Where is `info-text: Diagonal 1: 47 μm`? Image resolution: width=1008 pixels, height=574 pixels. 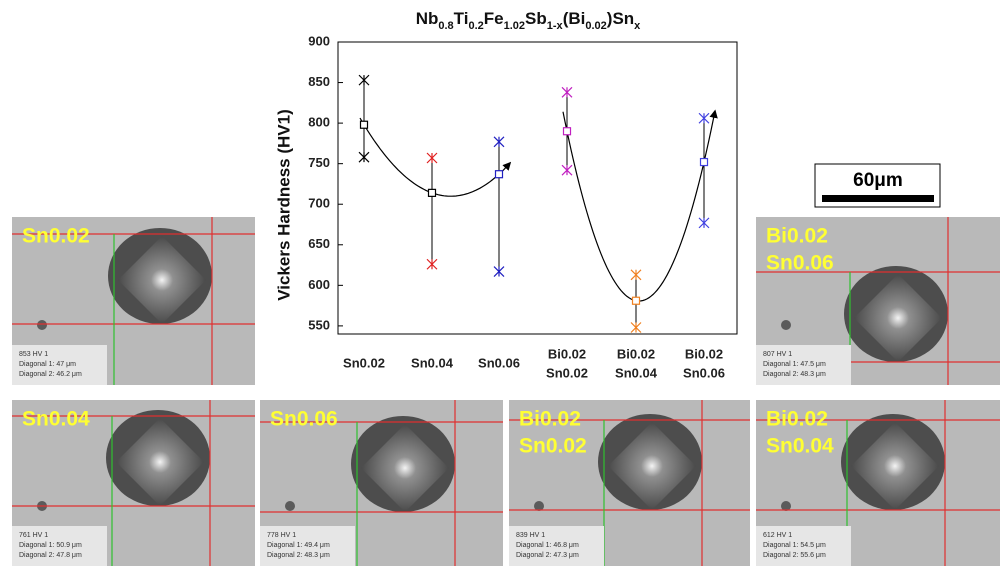 info-text: Diagonal 1: 47 μm is located at coordinates (47, 364).